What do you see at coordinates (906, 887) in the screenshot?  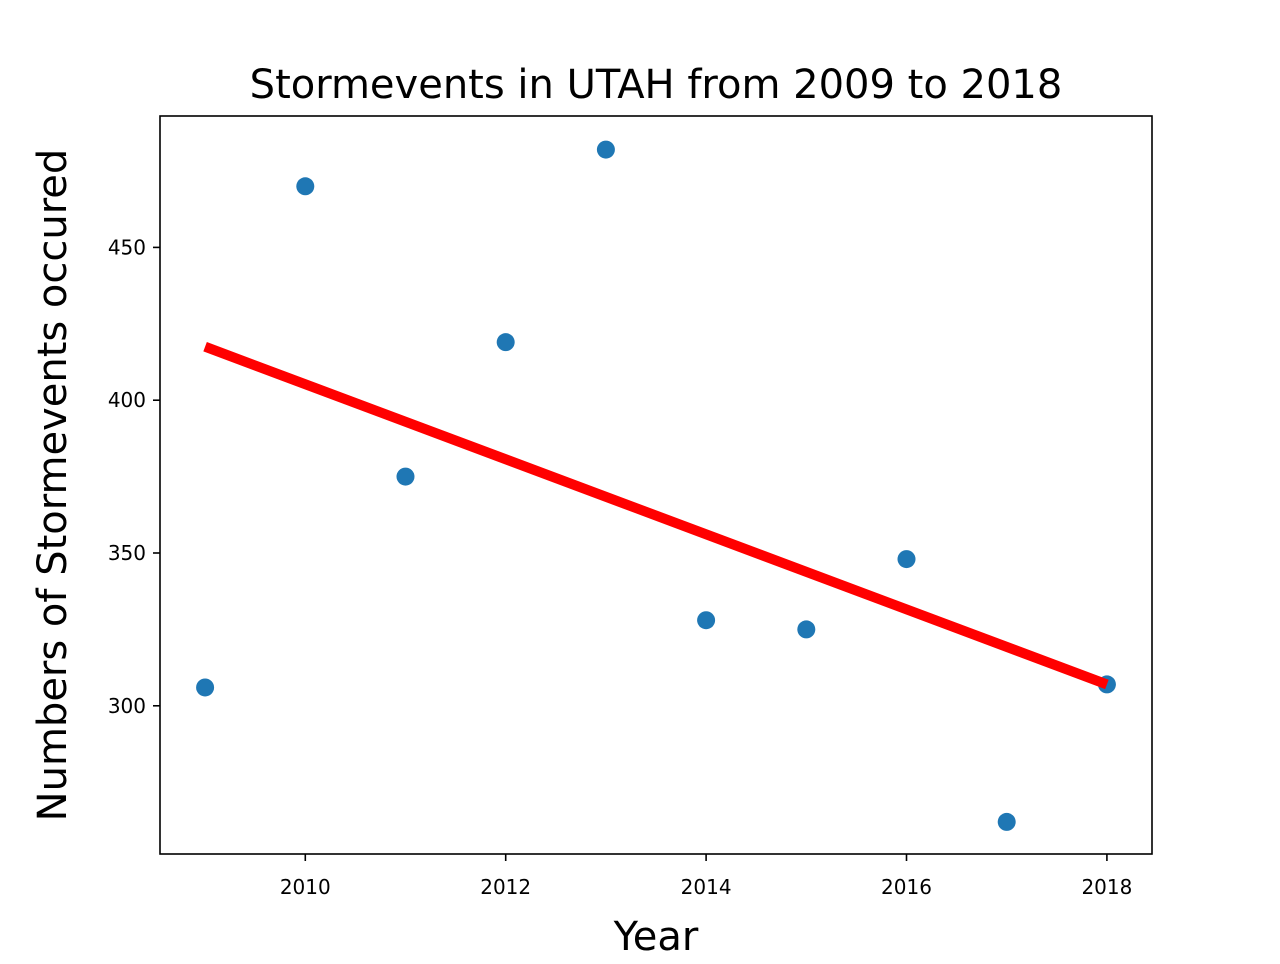 I see `x-tick-label: 2016` at bounding box center [906, 887].